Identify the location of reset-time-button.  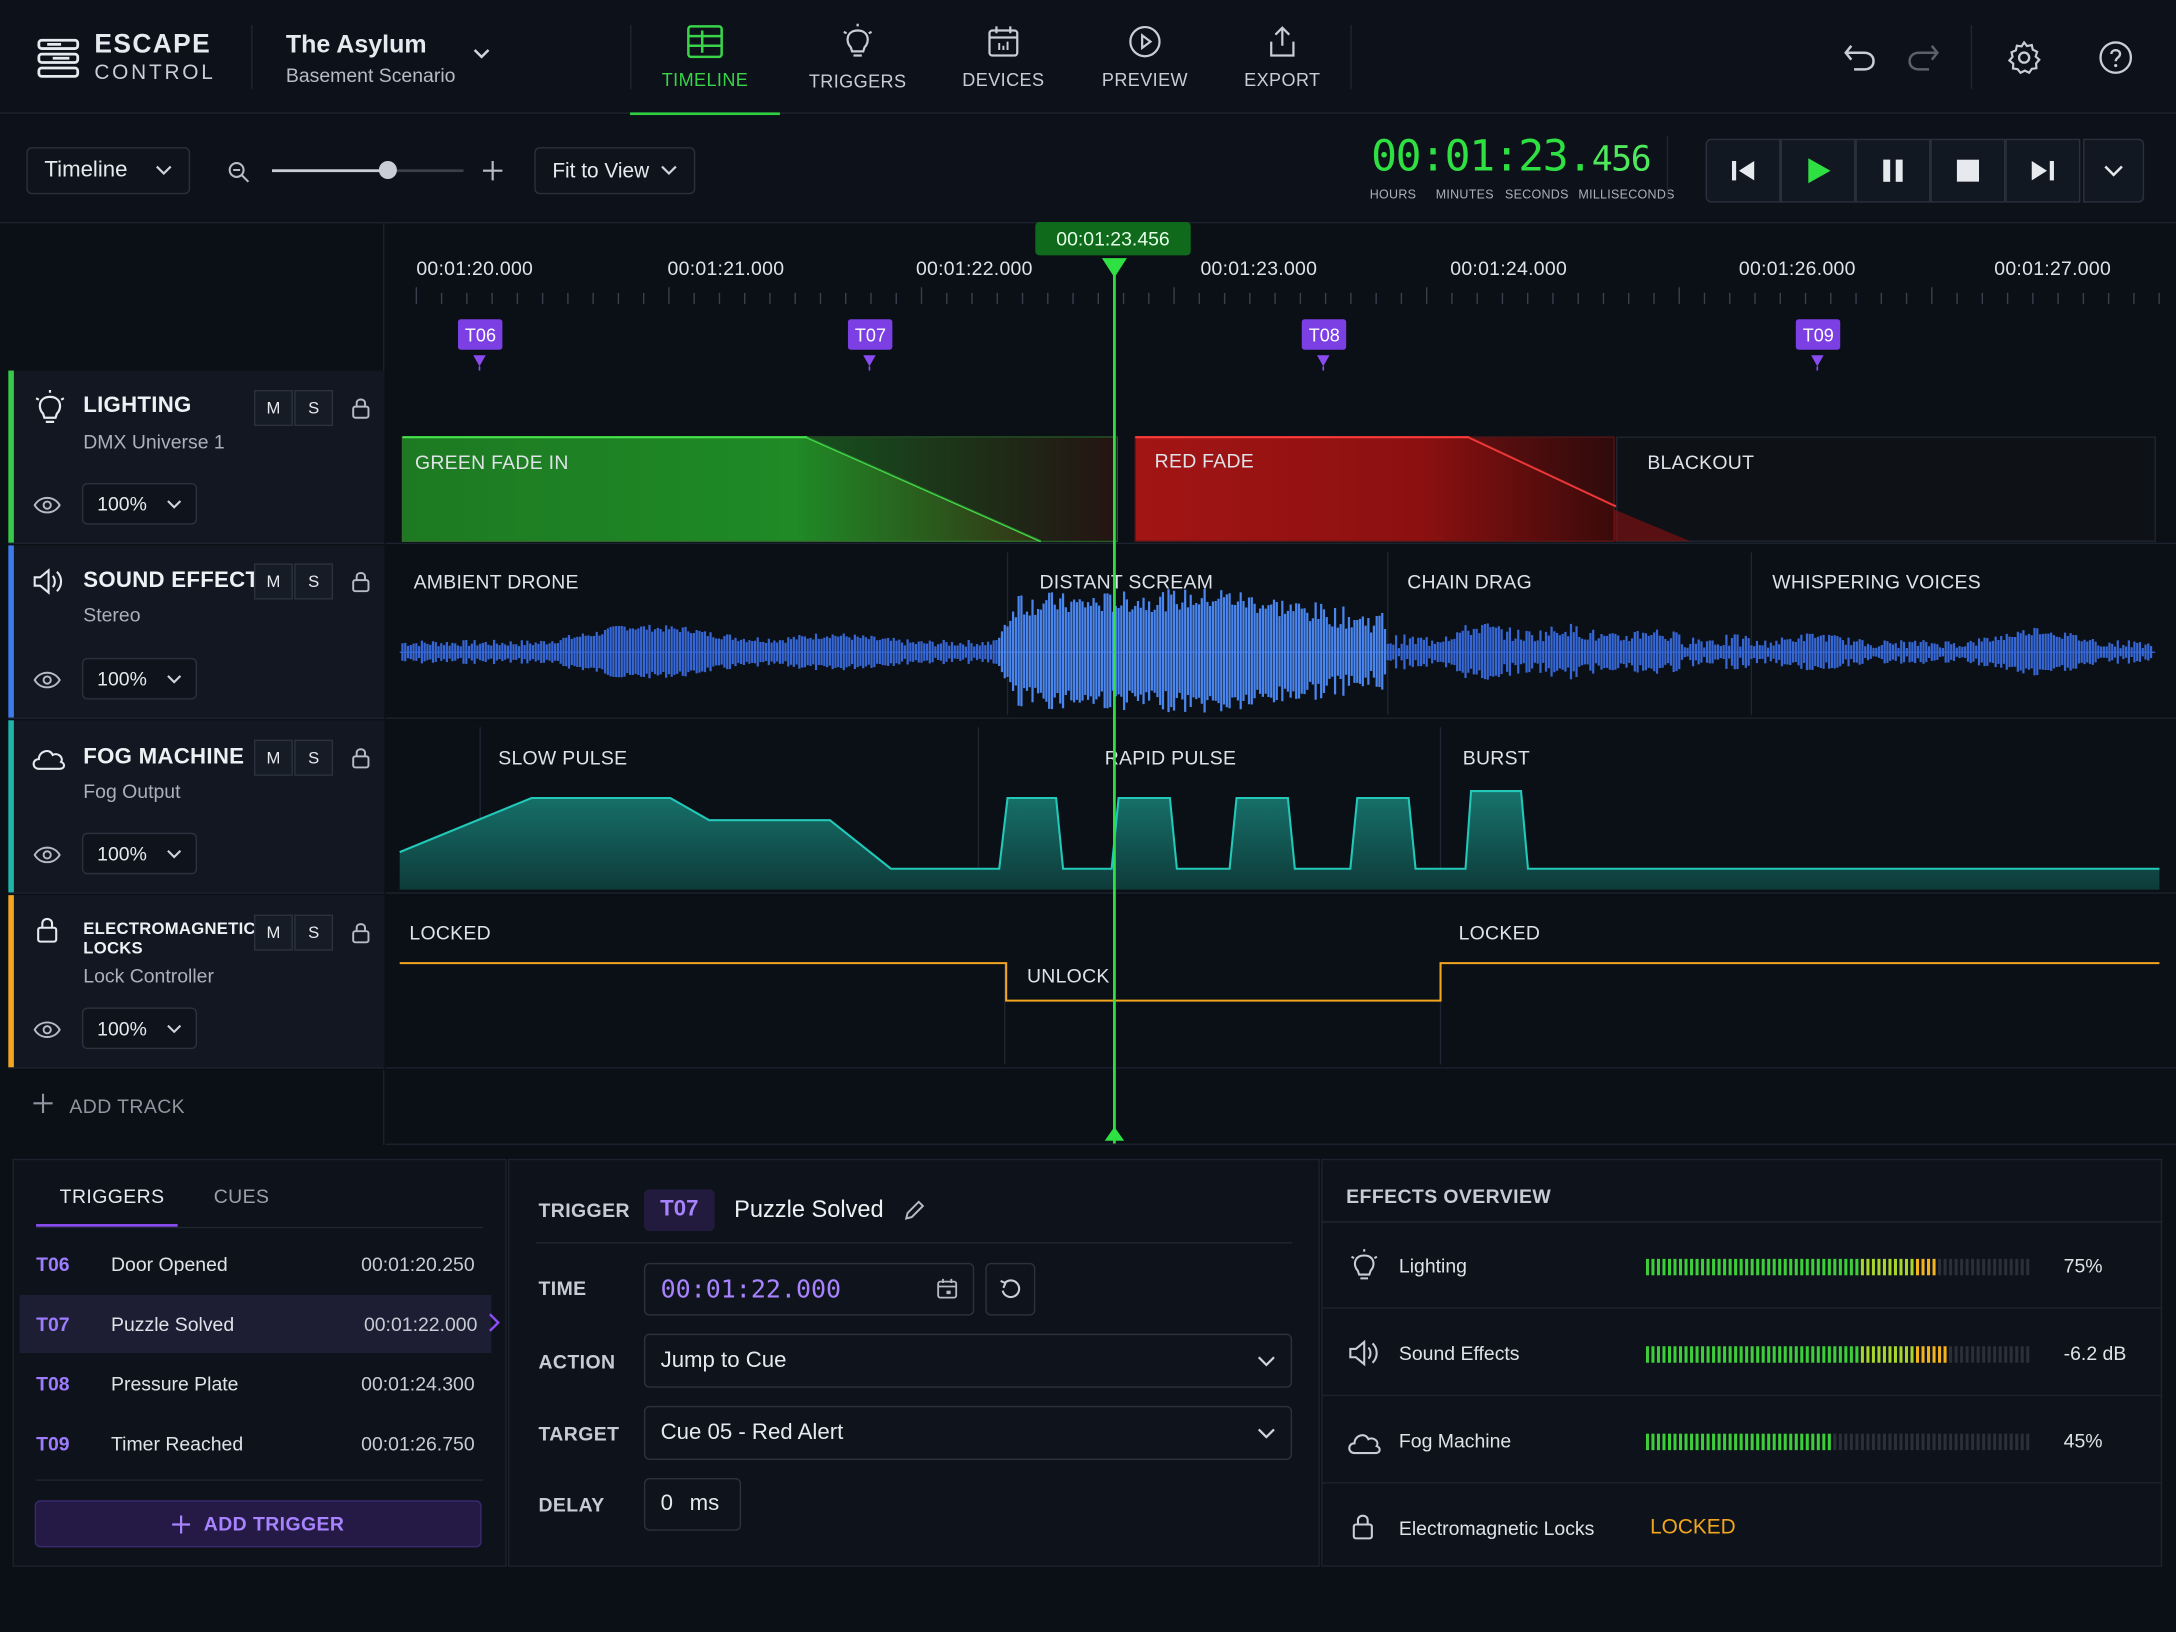
(1010, 1289).